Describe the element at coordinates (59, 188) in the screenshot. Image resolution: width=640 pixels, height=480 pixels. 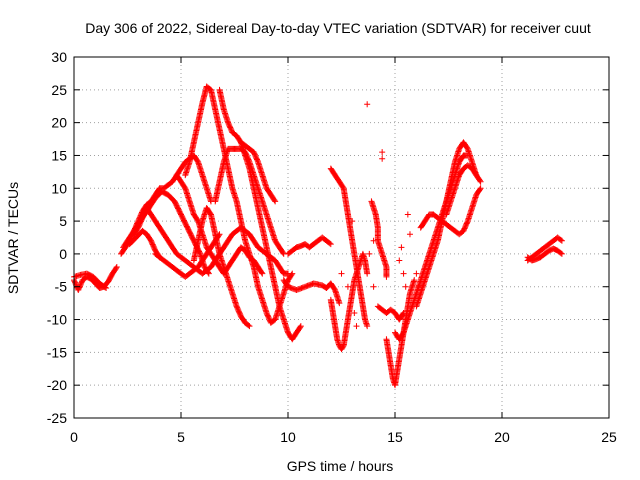
I see `y-tick-label: 10` at that location.